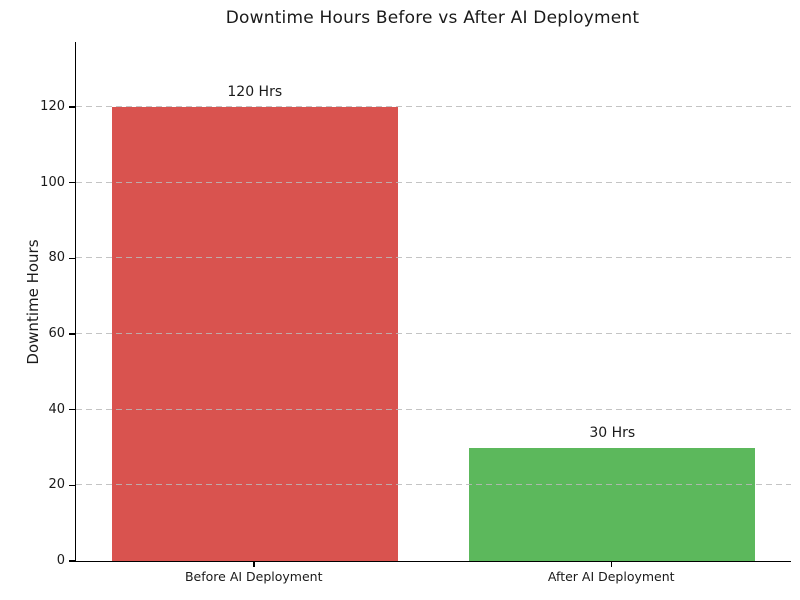  What do you see at coordinates (56, 409) in the screenshot?
I see `y-tick-label-40: 40` at bounding box center [56, 409].